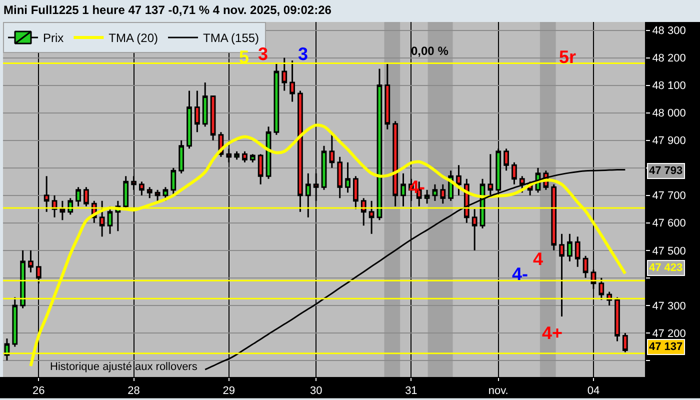 Image resolution: width=700 pixels, height=400 pixels. What do you see at coordinates (538, 259) in the screenshot?
I see `annotation: 4` at bounding box center [538, 259].